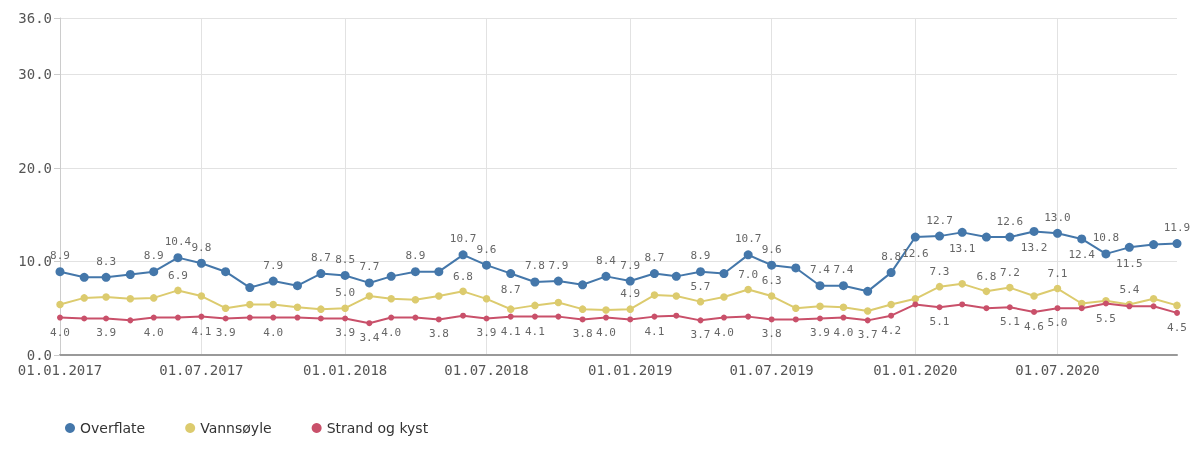 Image resolution: width=1201 pixels, height=450 pixels. What do you see at coordinates (771, 281) in the screenshot?
I see `data-label: 6.3` at bounding box center [771, 281].